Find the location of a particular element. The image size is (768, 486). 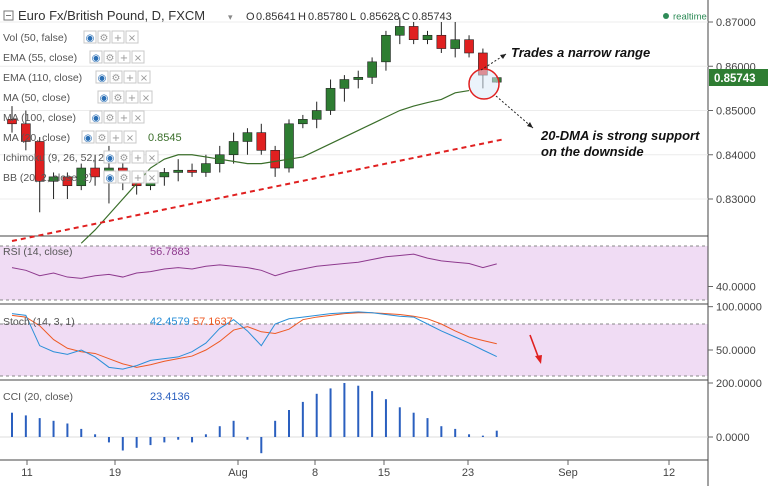

ohlc-value: 0.85780 is located at coordinates (328, 17).